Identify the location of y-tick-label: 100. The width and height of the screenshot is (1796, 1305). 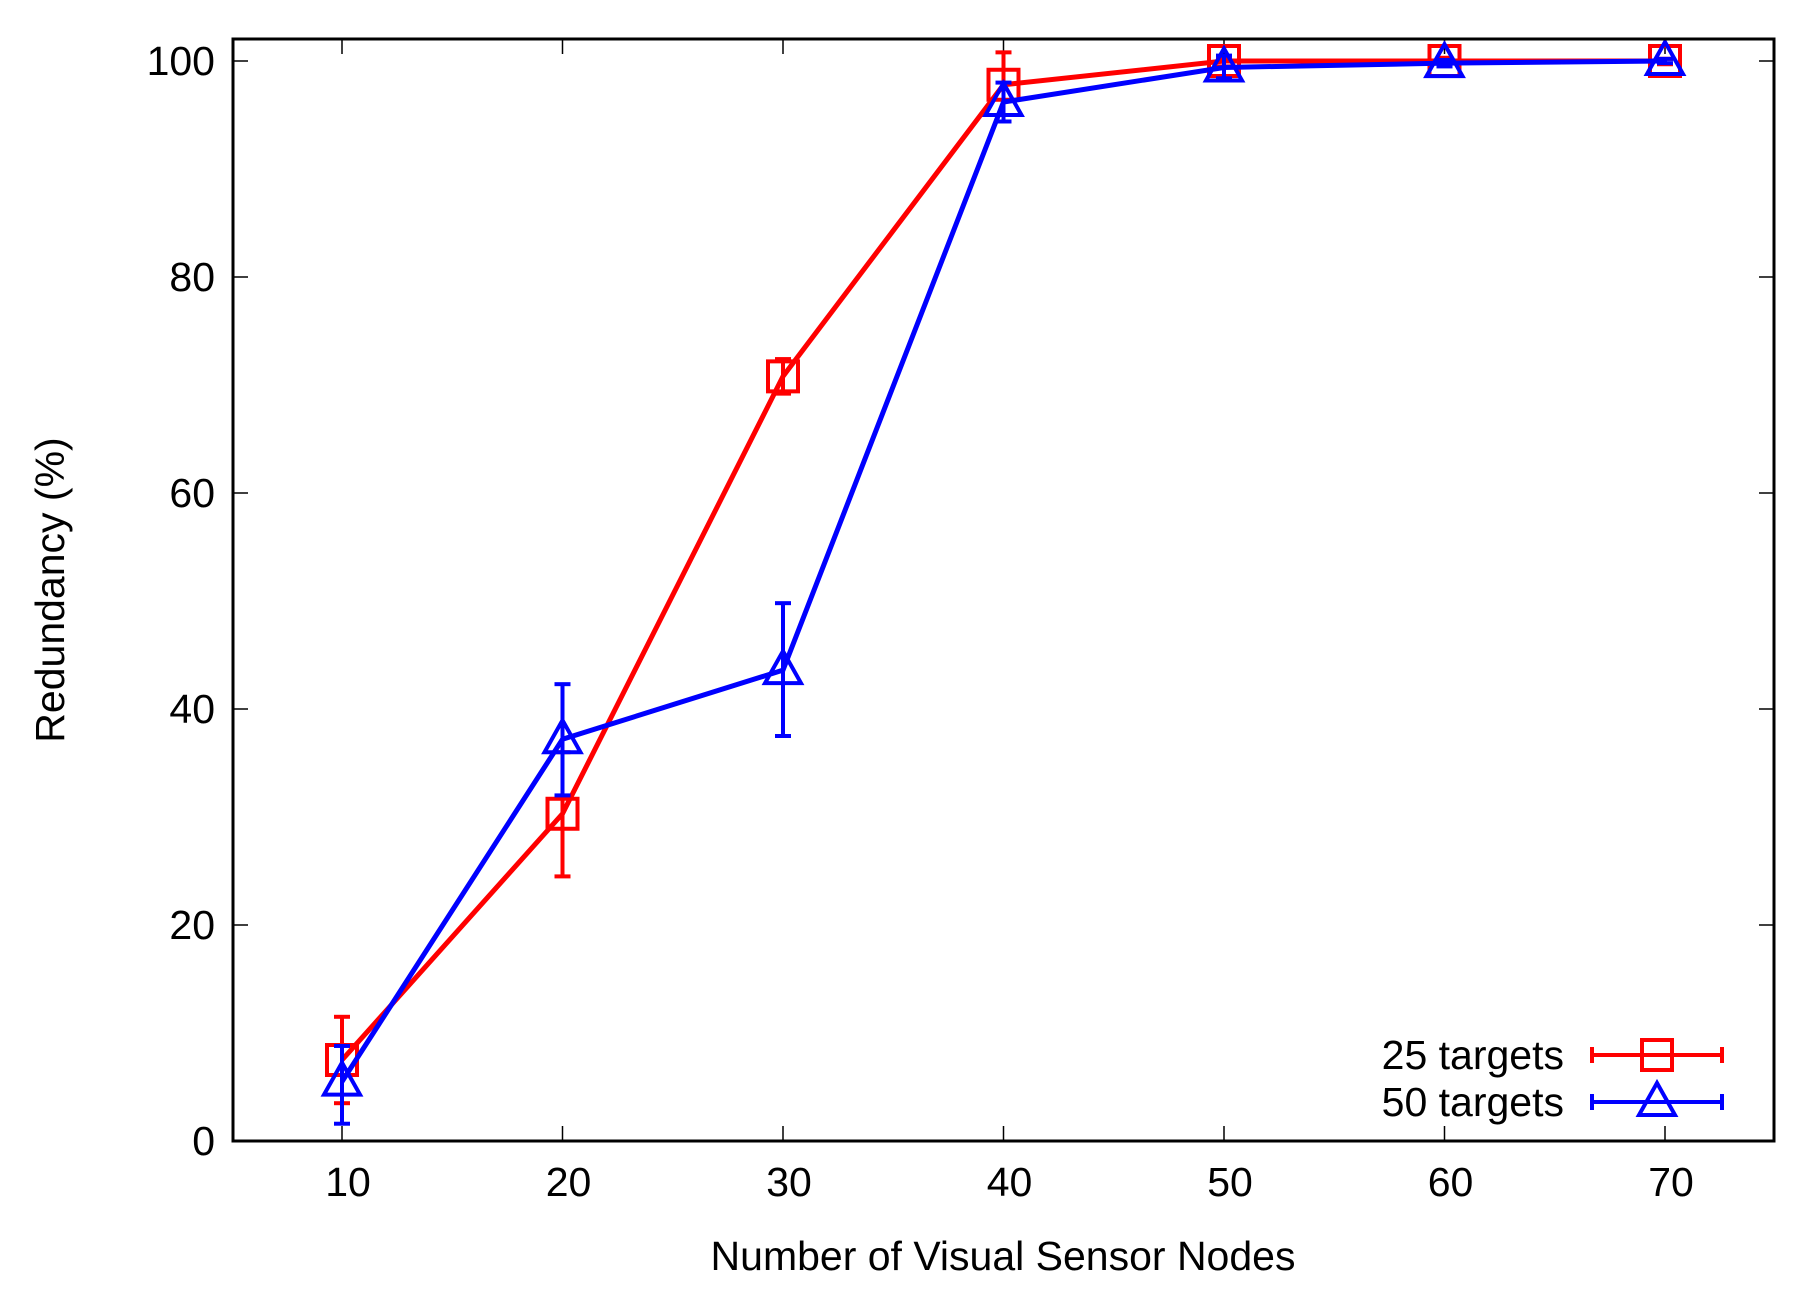
(181, 61).